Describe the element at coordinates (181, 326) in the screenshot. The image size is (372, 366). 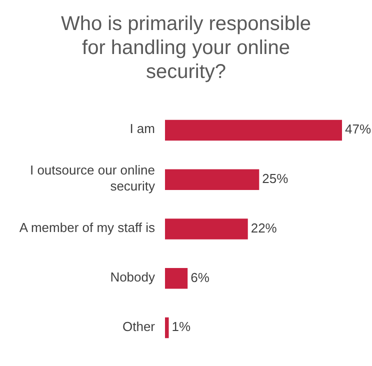
I see `data-label: 1%` at that location.